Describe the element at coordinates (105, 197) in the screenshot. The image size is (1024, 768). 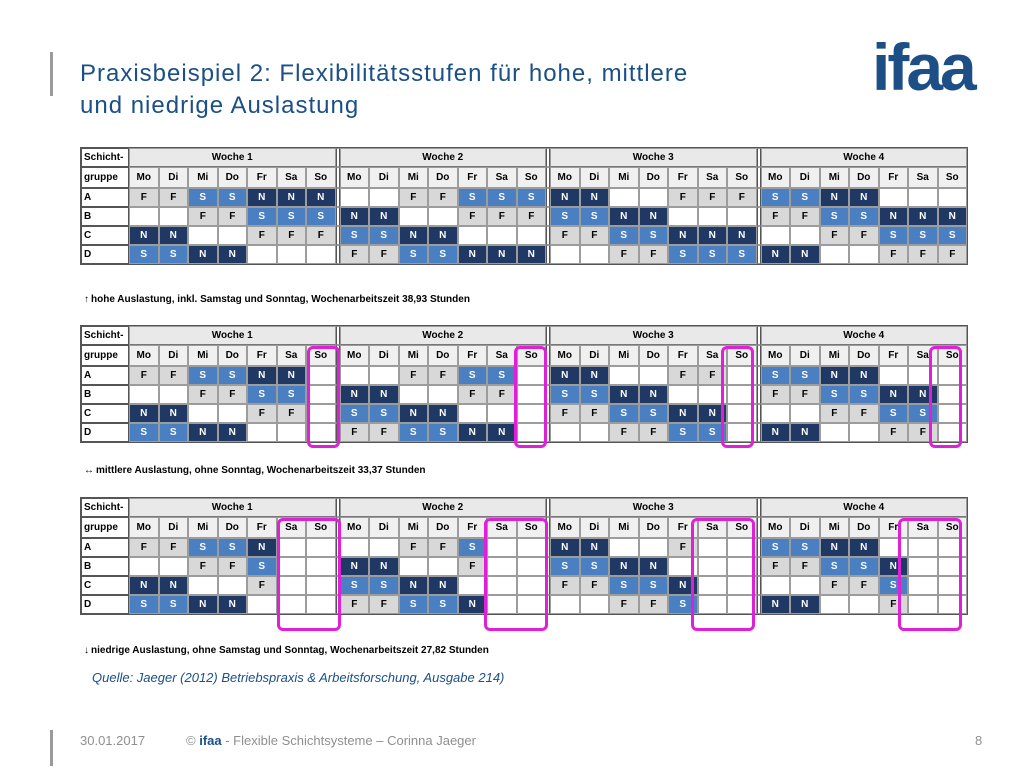
I see `shift-group-label: A` at that location.